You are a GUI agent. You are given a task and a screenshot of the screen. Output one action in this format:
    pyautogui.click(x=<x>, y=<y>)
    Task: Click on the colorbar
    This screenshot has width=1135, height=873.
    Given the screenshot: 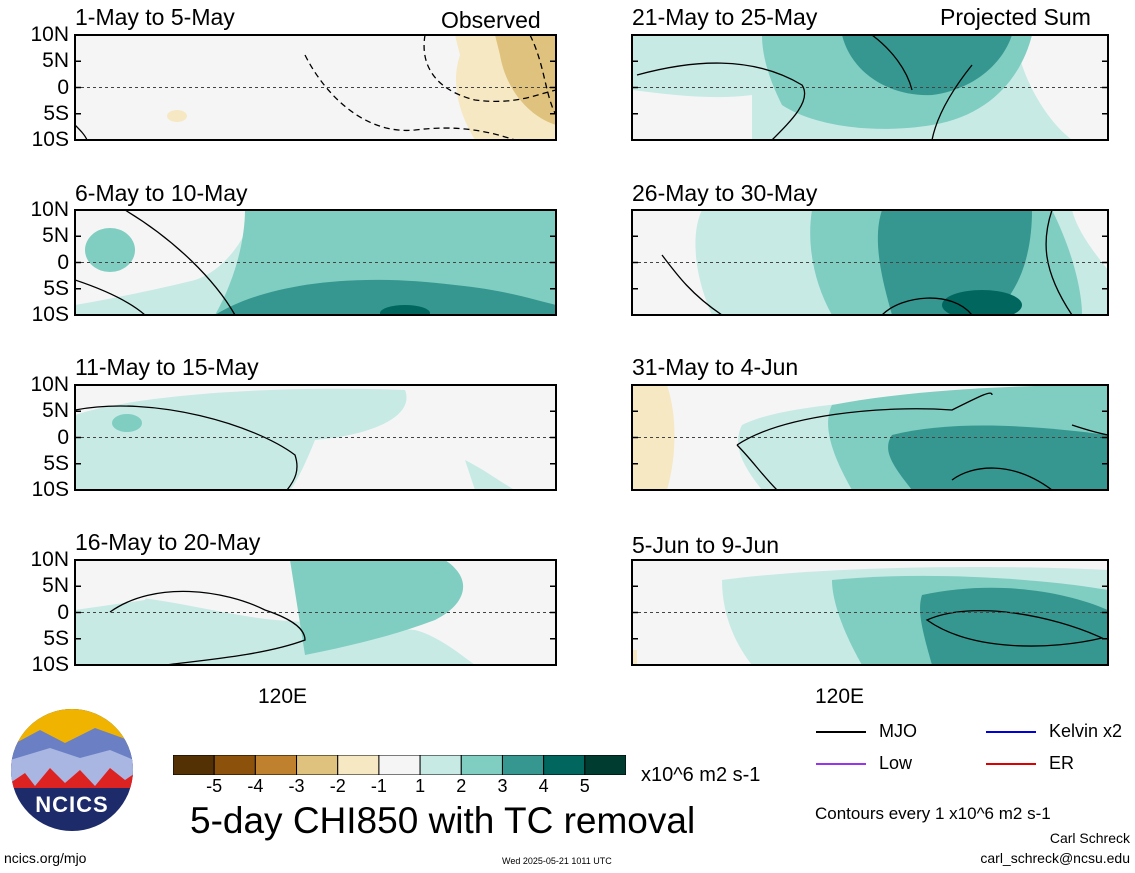 What is the action you would take?
    pyautogui.click(x=399, y=767)
    